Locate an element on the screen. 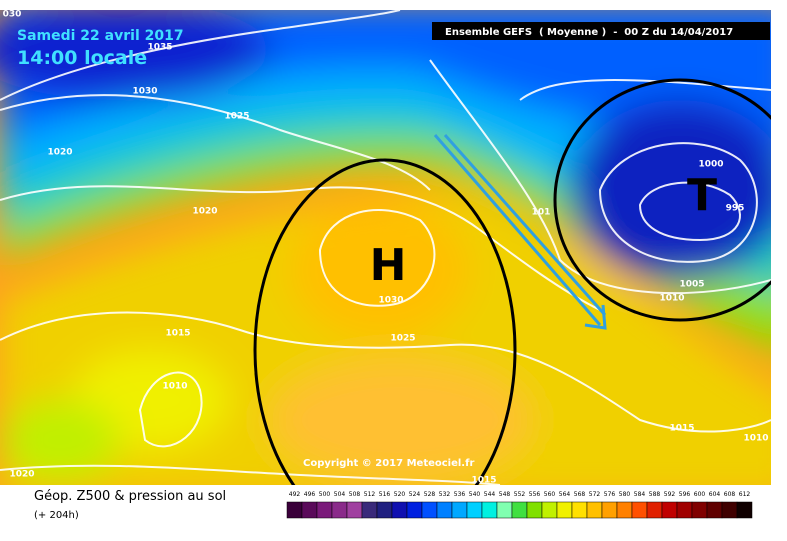 The image size is (787, 541). isobar-label: 1000 is located at coordinates (710, 165).